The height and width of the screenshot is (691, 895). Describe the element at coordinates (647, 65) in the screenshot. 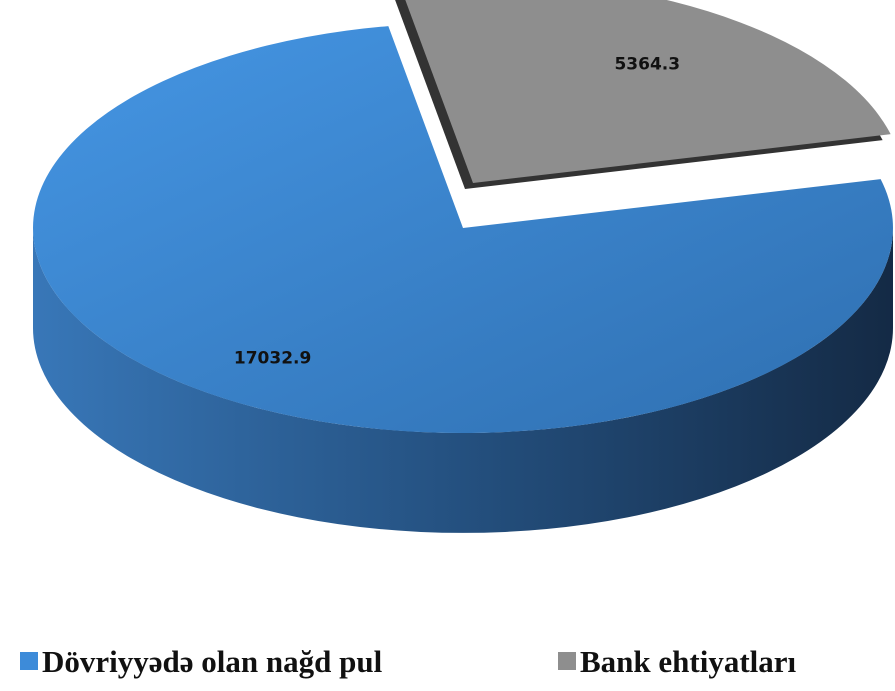

I see `data-label: 5364.3` at that location.